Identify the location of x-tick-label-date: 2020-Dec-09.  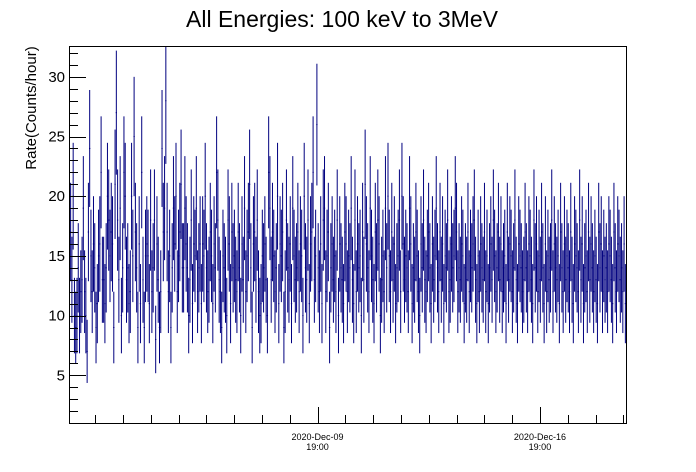
(318, 437).